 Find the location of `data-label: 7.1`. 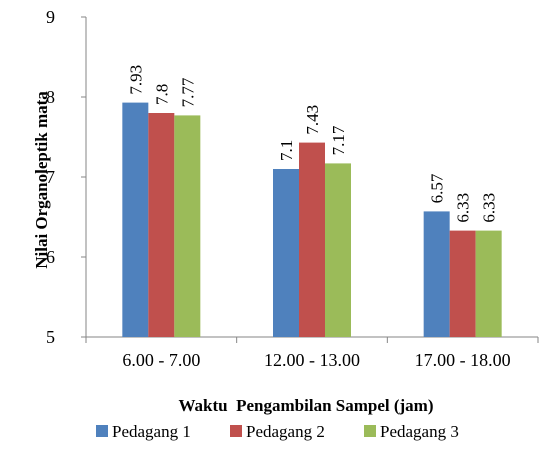

data-label: 7.1 is located at coordinates (286, 150).